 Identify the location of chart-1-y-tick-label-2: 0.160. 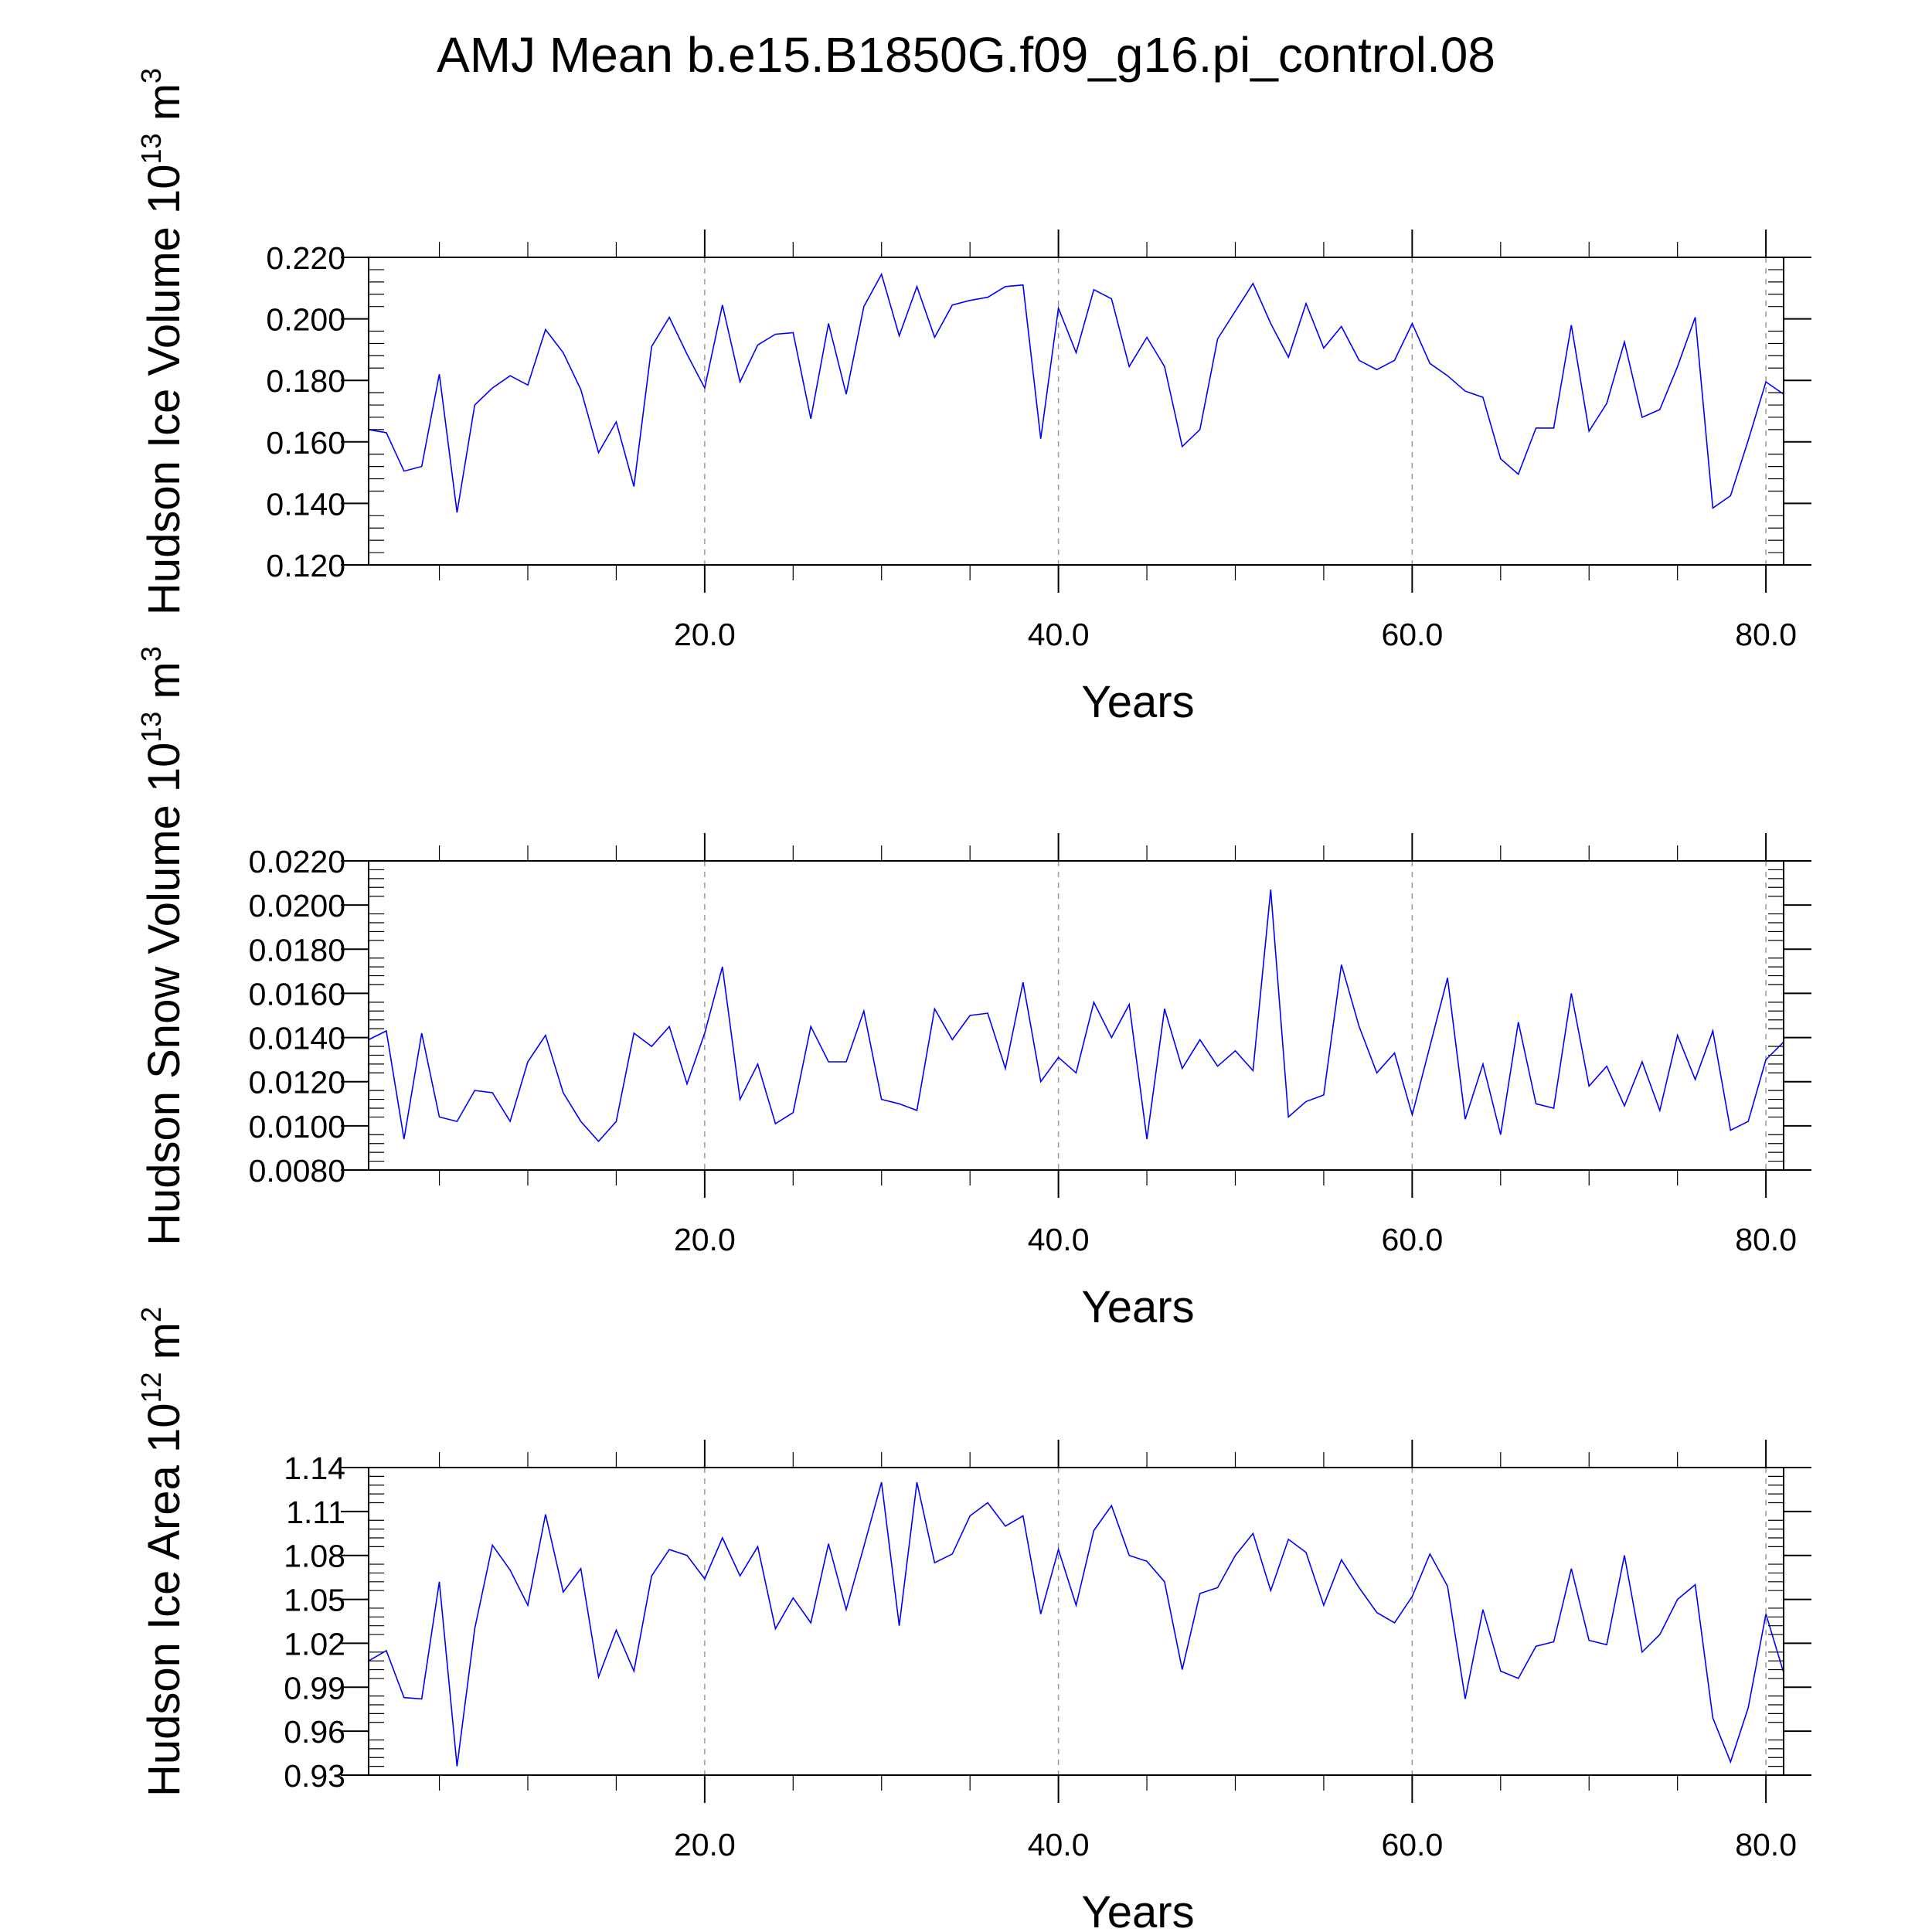
(305, 443).